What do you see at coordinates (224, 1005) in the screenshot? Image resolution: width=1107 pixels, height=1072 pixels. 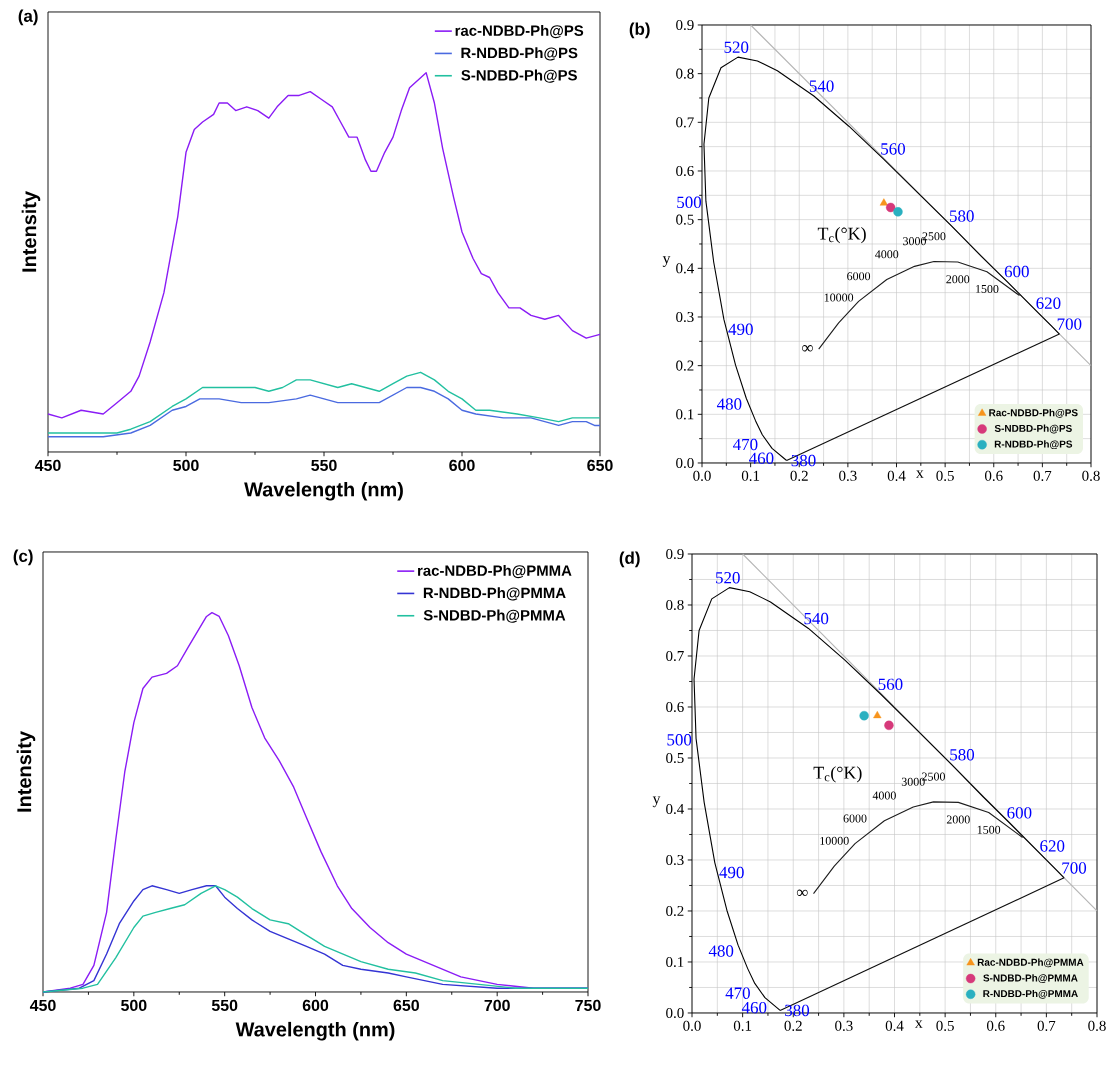 I see `x-tick-label: 550` at bounding box center [224, 1005].